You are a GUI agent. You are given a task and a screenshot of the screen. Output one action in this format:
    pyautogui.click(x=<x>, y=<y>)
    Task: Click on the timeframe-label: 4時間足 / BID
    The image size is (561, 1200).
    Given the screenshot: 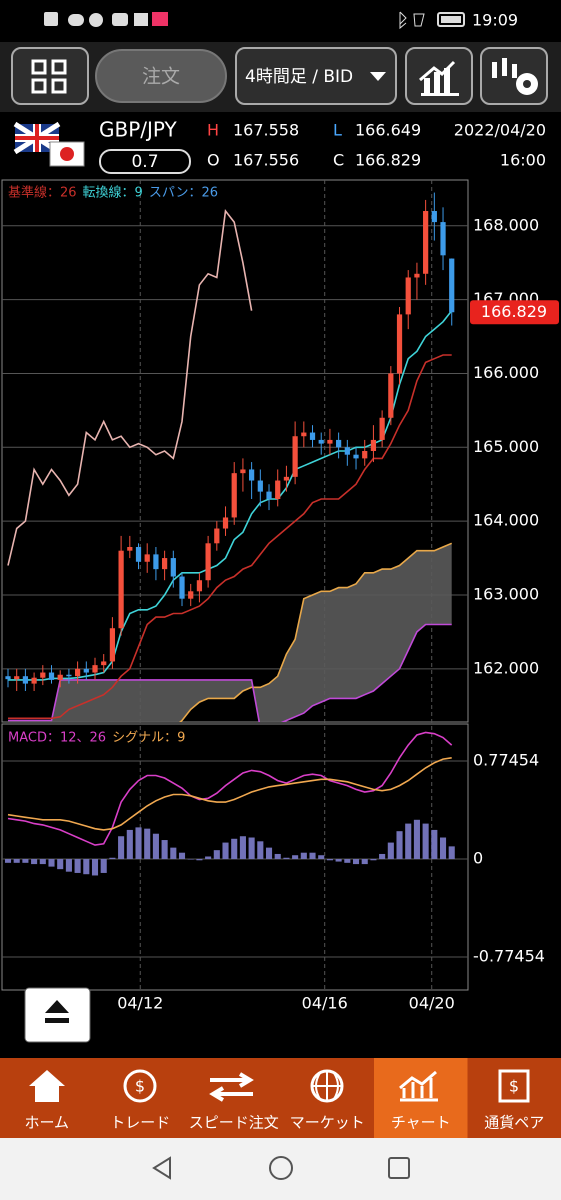 What is the action you would take?
    pyautogui.click(x=299, y=77)
    